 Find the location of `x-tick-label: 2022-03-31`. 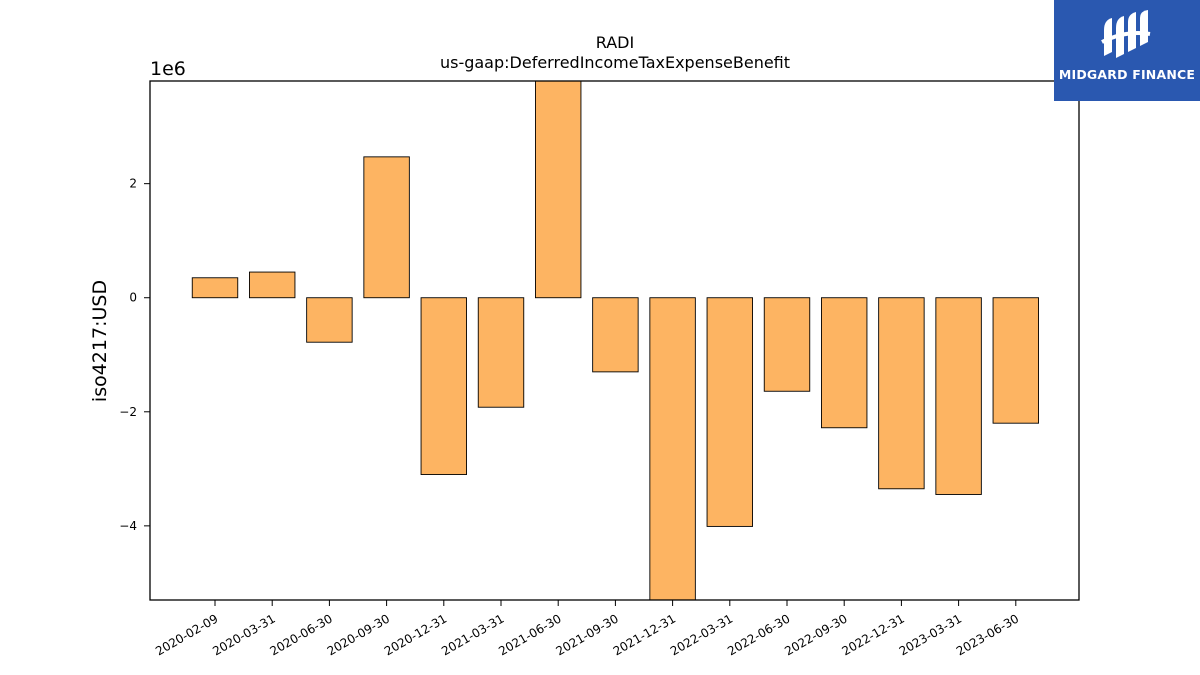

x-tick-label: 2022-03-31 is located at coordinates (701, 634).